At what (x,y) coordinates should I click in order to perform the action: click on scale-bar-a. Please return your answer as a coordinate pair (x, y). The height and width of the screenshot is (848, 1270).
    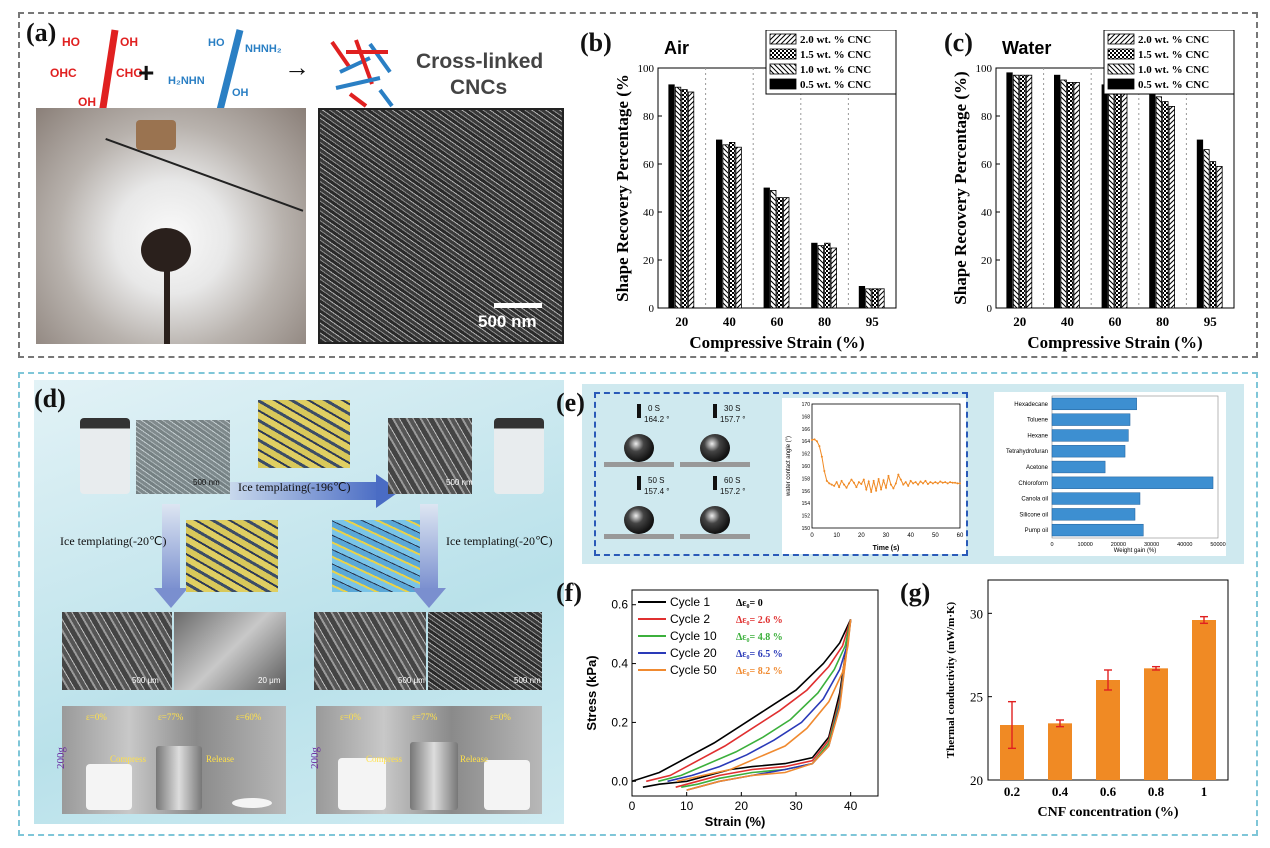
    Looking at the image, I should click on (518, 305).